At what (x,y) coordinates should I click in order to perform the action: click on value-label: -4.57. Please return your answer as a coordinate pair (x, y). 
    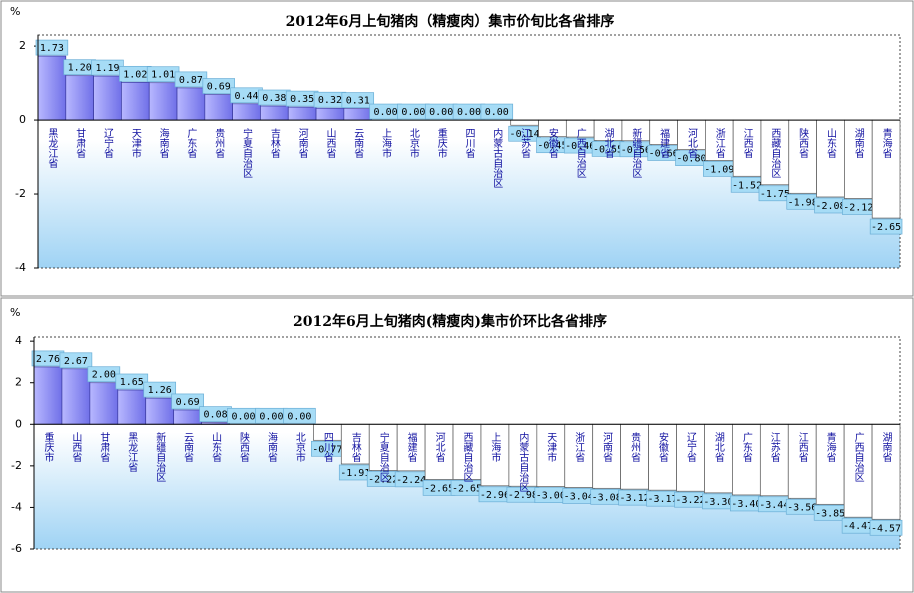
    Looking at the image, I should click on (886, 528).